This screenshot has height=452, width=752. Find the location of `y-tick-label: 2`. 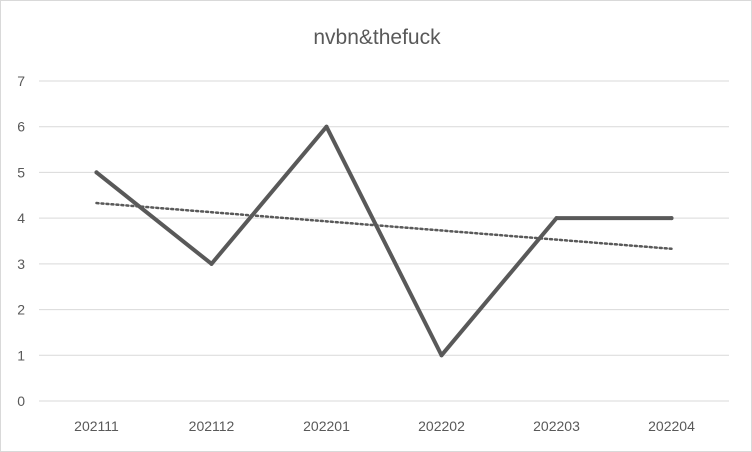

y-tick-label: 2 is located at coordinates (21, 310).